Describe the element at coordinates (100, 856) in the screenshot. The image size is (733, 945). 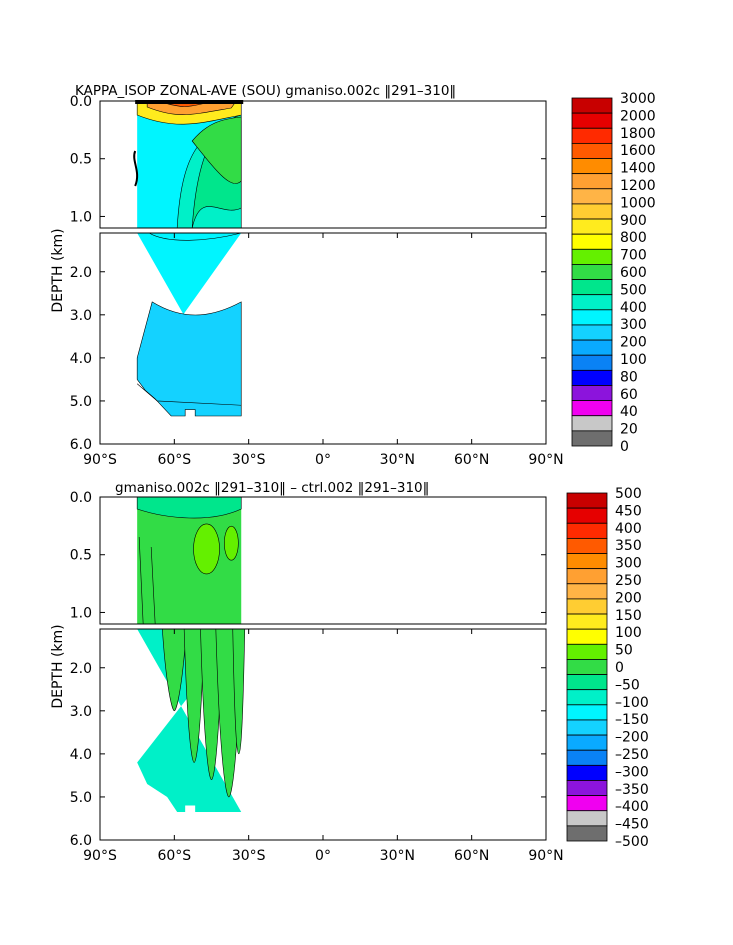
I see `x-tick-label: 90°S` at that location.